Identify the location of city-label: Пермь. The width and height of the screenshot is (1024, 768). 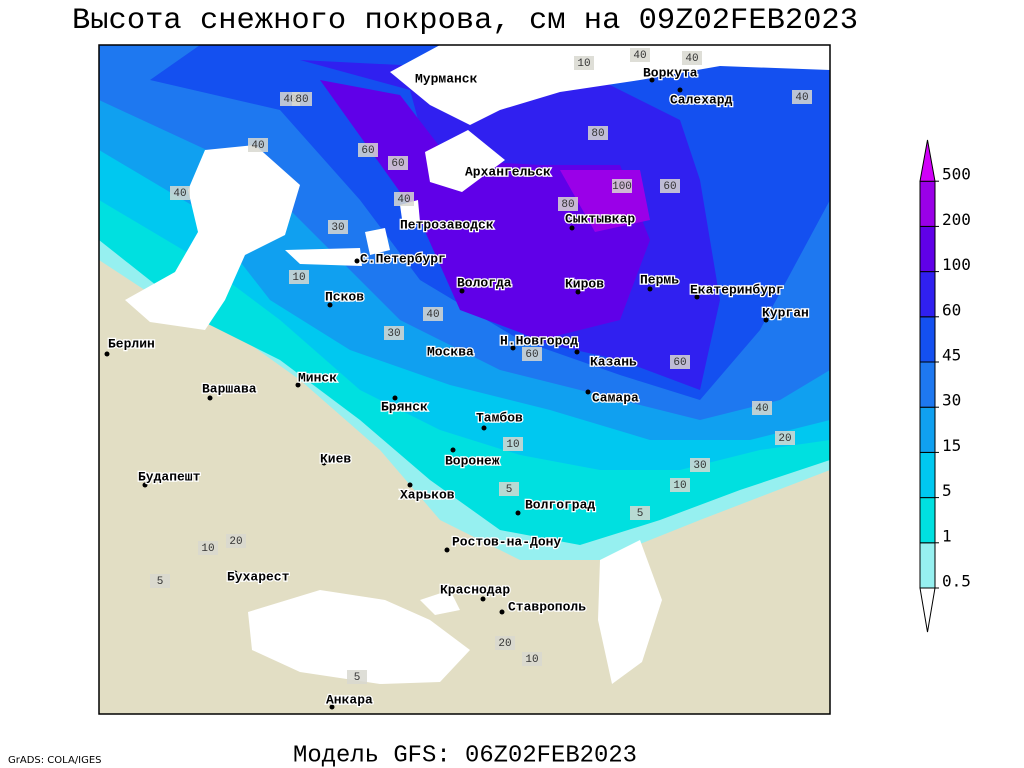
(659, 279).